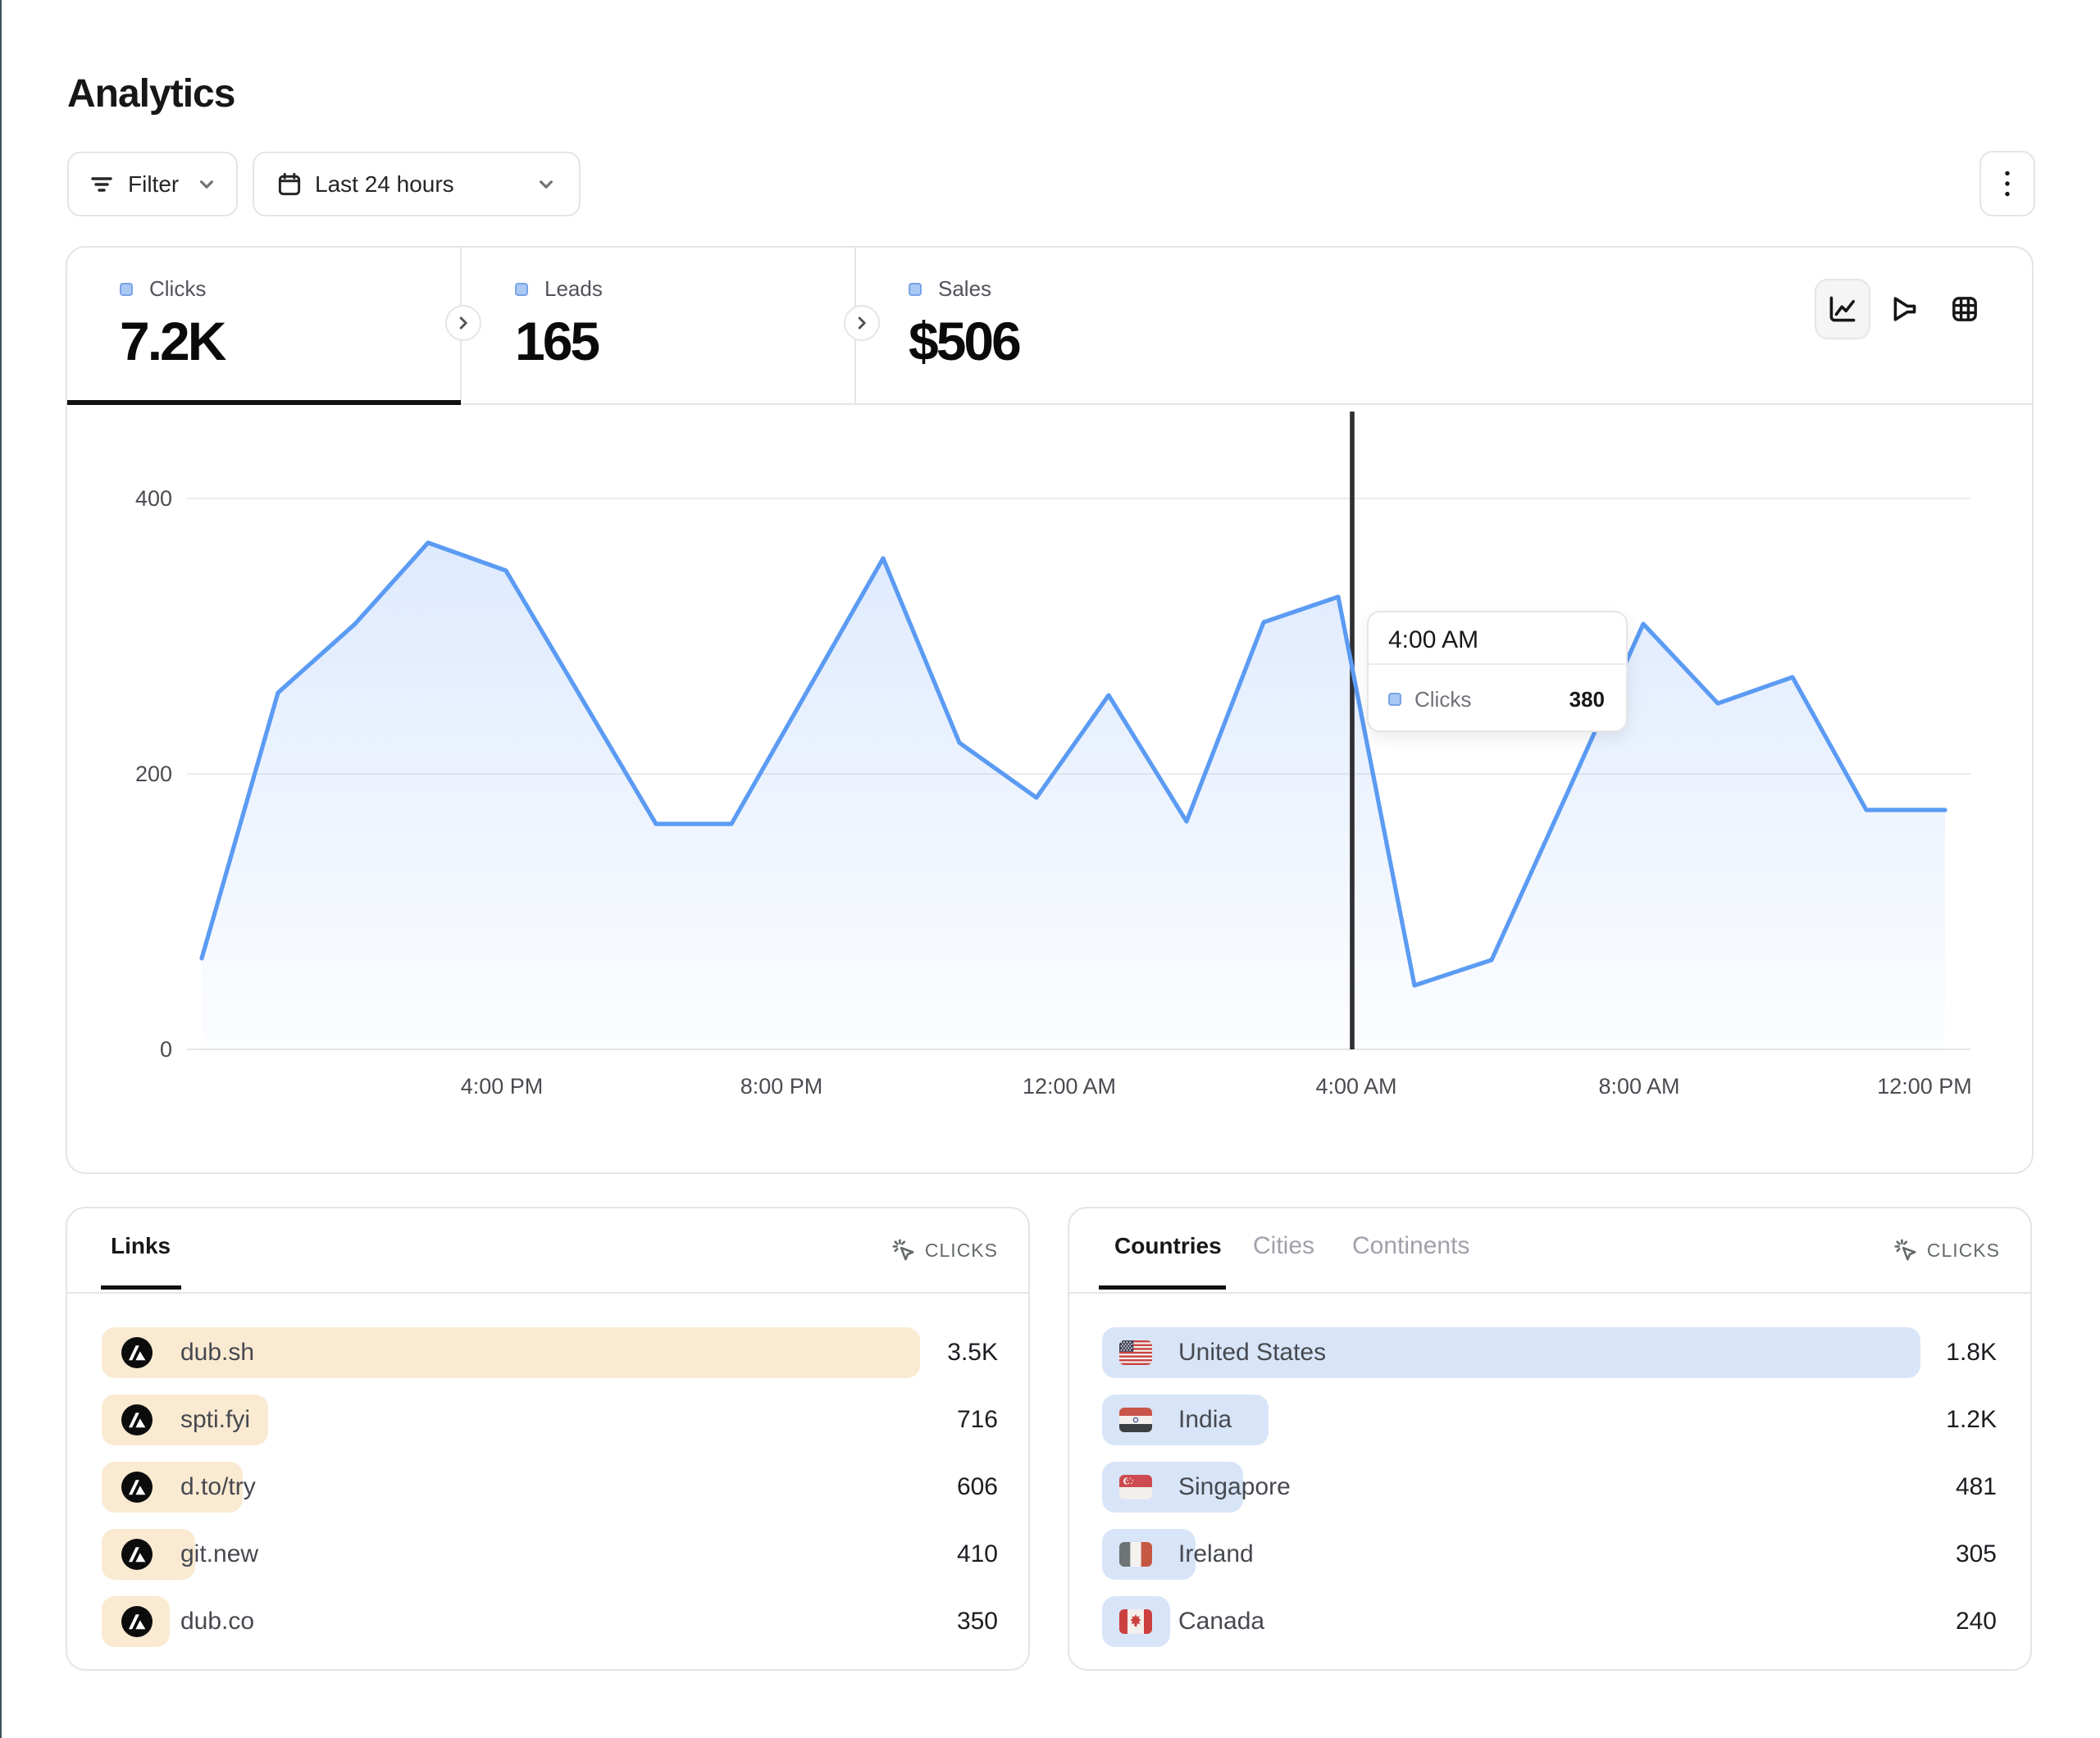  I want to click on svg-text: 8:00 AM, so click(1638, 1086).